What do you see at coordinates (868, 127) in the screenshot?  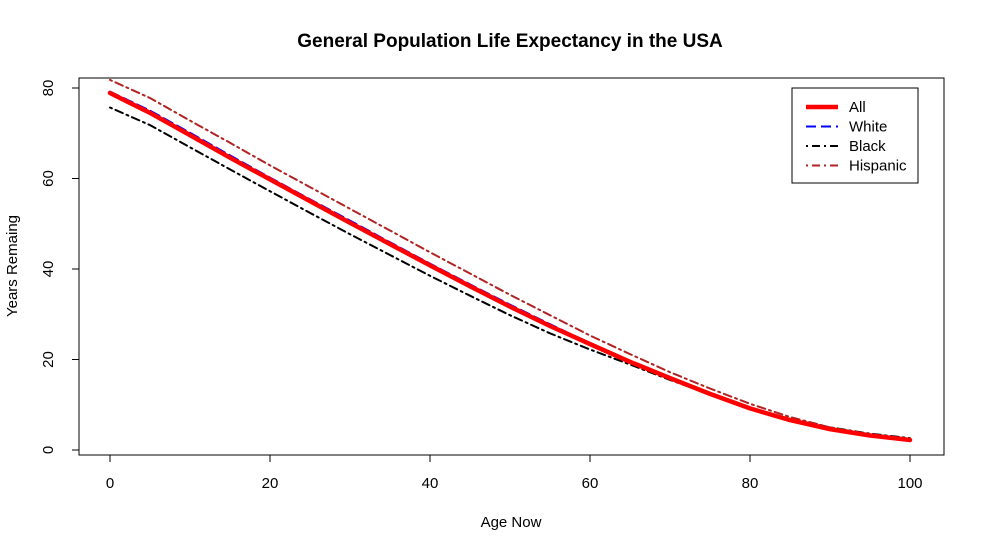 I see `legend-label-white: White` at bounding box center [868, 127].